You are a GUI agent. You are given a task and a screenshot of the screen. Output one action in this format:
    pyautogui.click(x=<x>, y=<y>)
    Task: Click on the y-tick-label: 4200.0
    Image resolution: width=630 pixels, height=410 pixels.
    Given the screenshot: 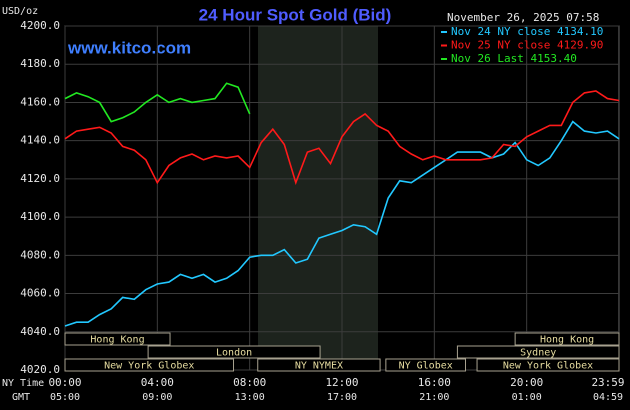 What is the action you would take?
    pyautogui.click(x=40, y=25)
    